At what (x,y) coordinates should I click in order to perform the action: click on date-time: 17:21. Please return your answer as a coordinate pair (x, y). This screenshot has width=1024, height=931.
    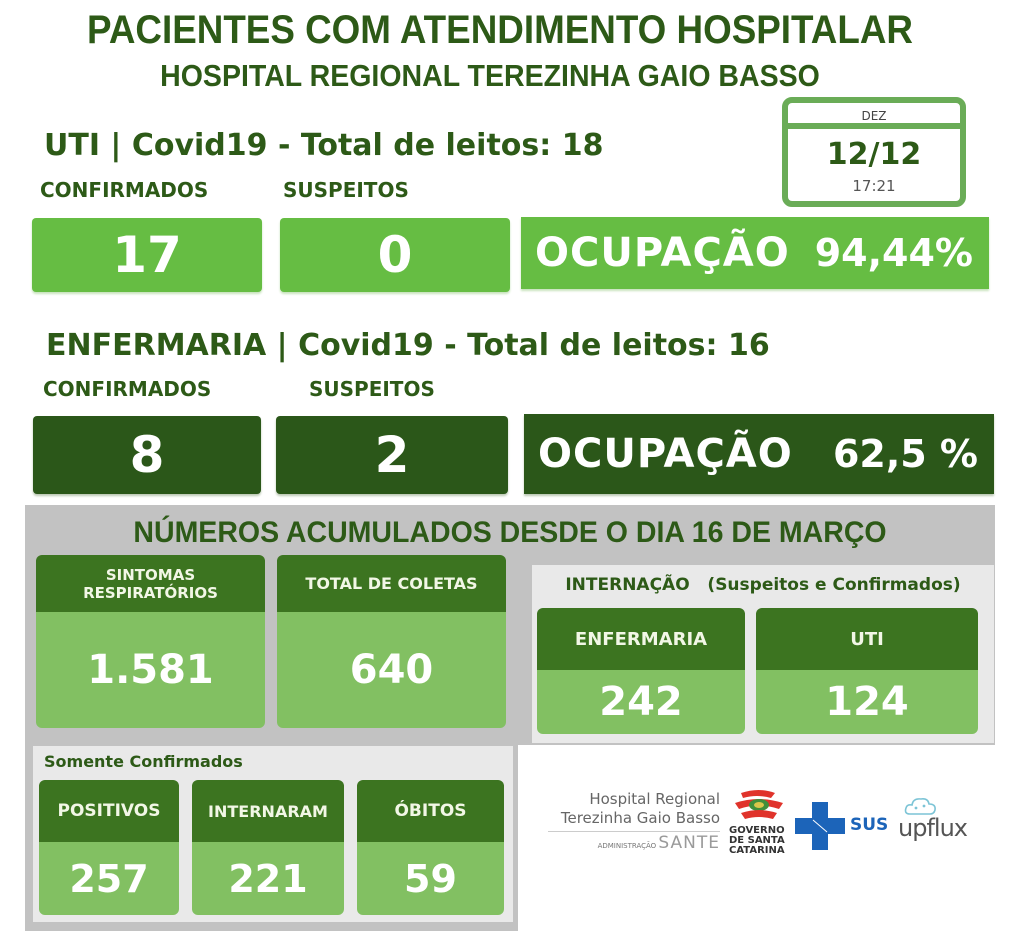
    Looking at the image, I should click on (874, 186).